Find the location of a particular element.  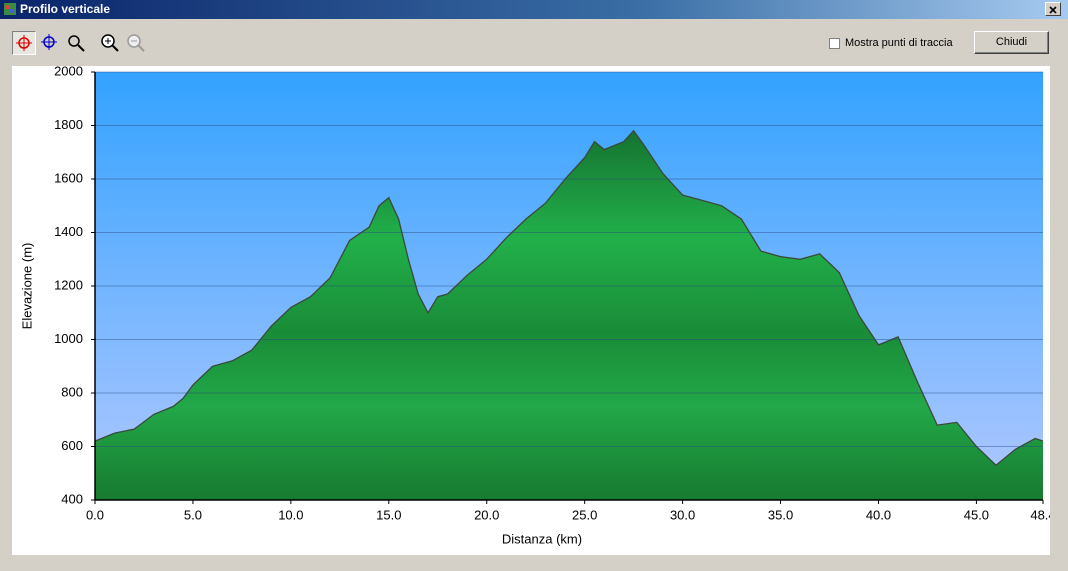

y-tick-label: 1600 is located at coordinates (68, 177).